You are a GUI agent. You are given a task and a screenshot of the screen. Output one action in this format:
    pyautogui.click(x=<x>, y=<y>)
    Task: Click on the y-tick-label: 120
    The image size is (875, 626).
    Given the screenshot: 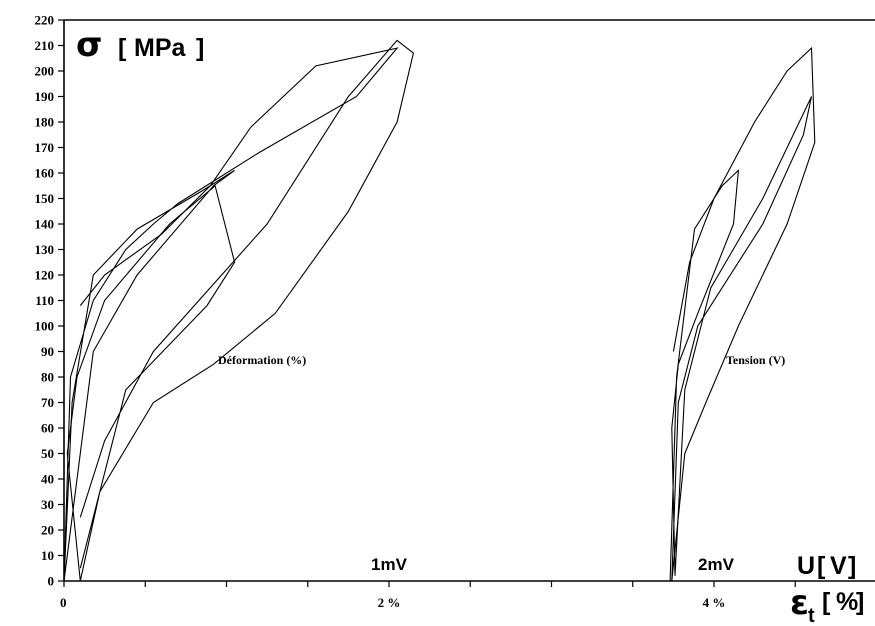 What is the action you would take?
    pyautogui.click(x=45, y=275)
    